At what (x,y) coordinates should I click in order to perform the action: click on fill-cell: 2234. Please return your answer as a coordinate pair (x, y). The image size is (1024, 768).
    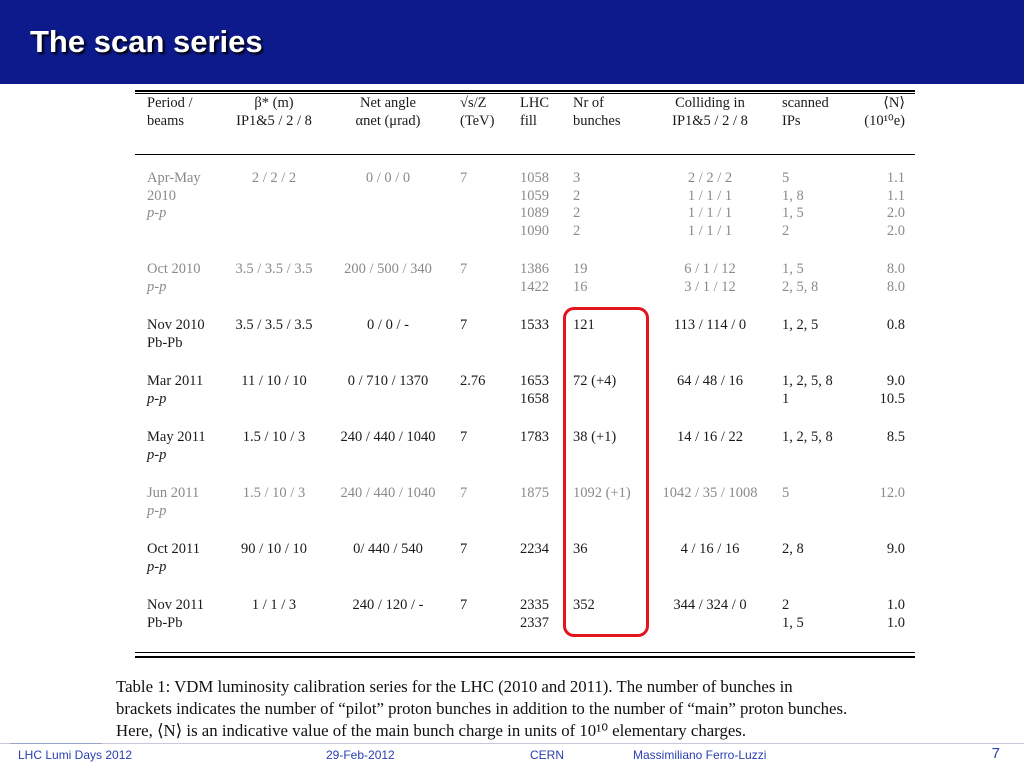
    Looking at the image, I should click on (534, 549).